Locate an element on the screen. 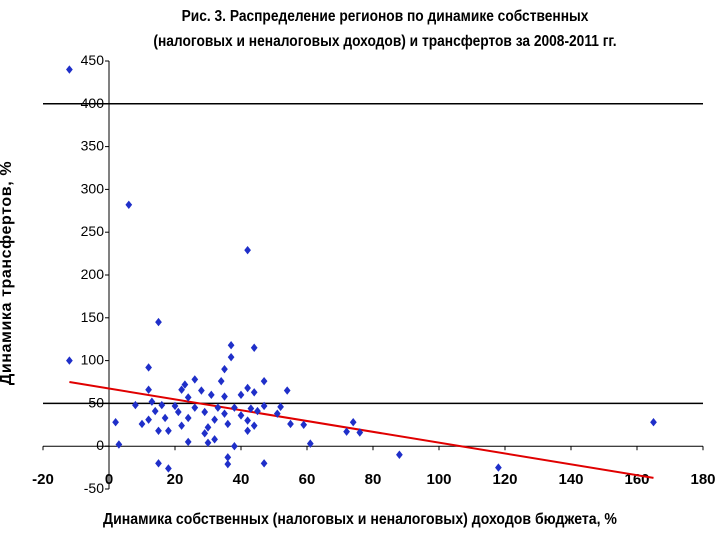 The image size is (720, 540). x-tick-label: 120 is located at coordinates (504, 479).